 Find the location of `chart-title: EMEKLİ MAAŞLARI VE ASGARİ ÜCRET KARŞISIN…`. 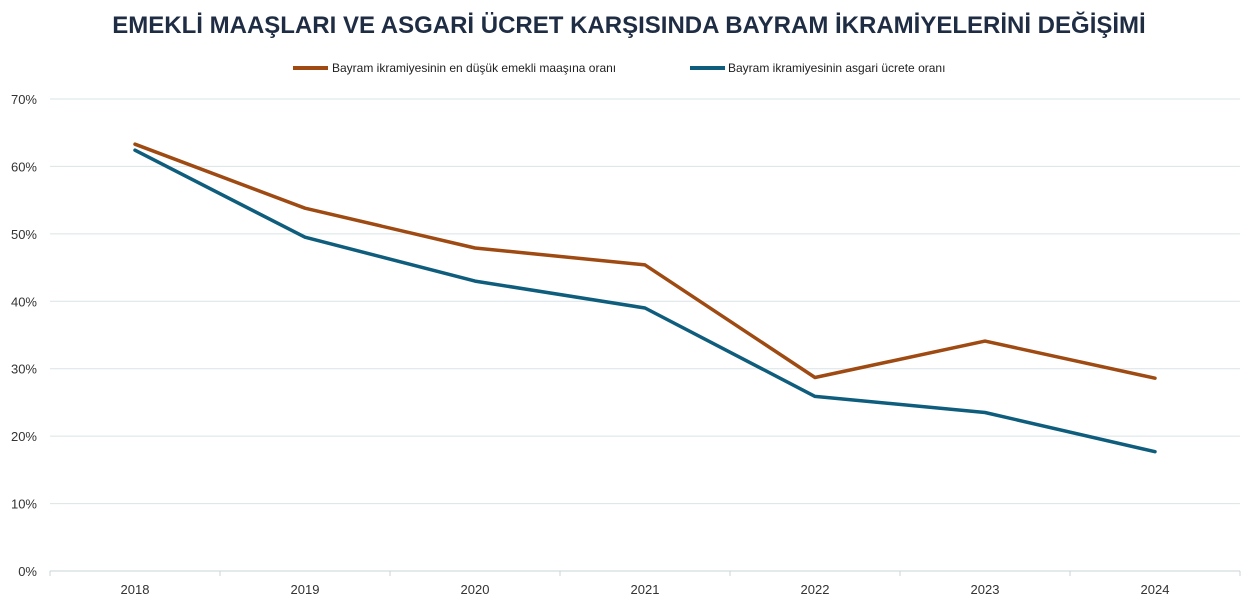

chart-title: EMEKLİ MAAŞLARI VE ASGARİ ÜCRET KARŞISIN… is located at coordinates (628, 25).